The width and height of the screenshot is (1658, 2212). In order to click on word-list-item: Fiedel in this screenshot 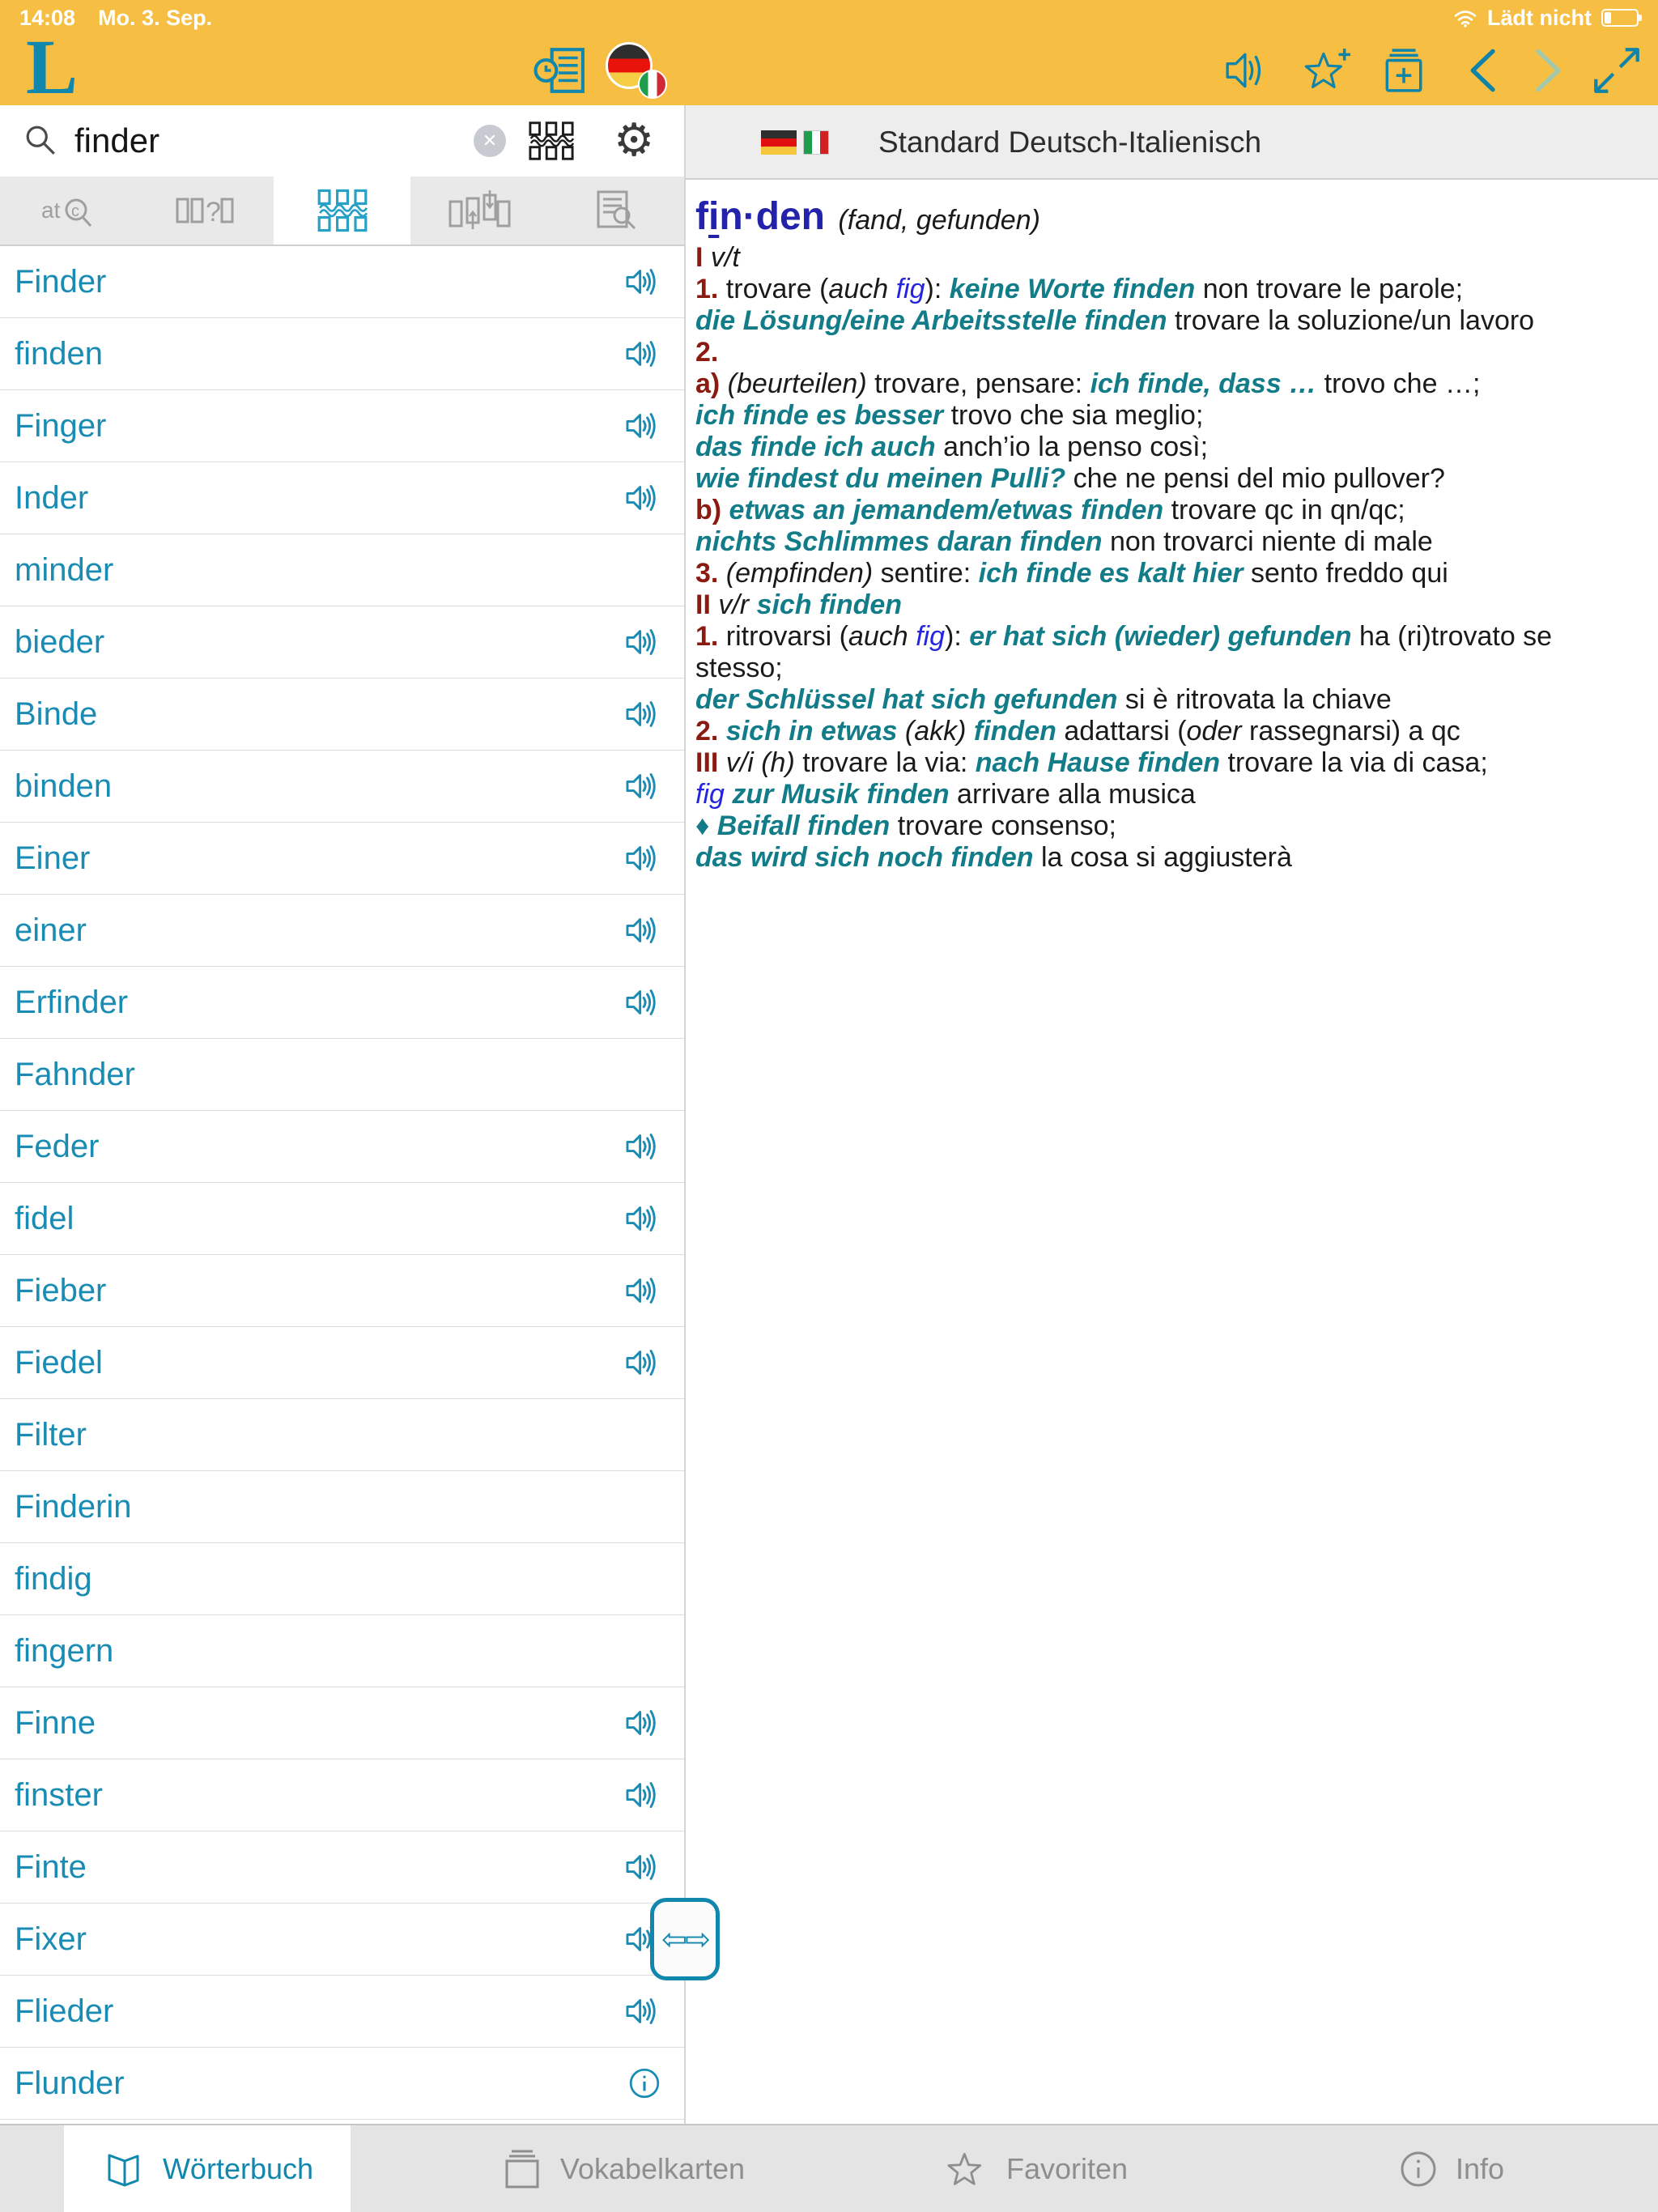, I will do `click(342, 1363)`.